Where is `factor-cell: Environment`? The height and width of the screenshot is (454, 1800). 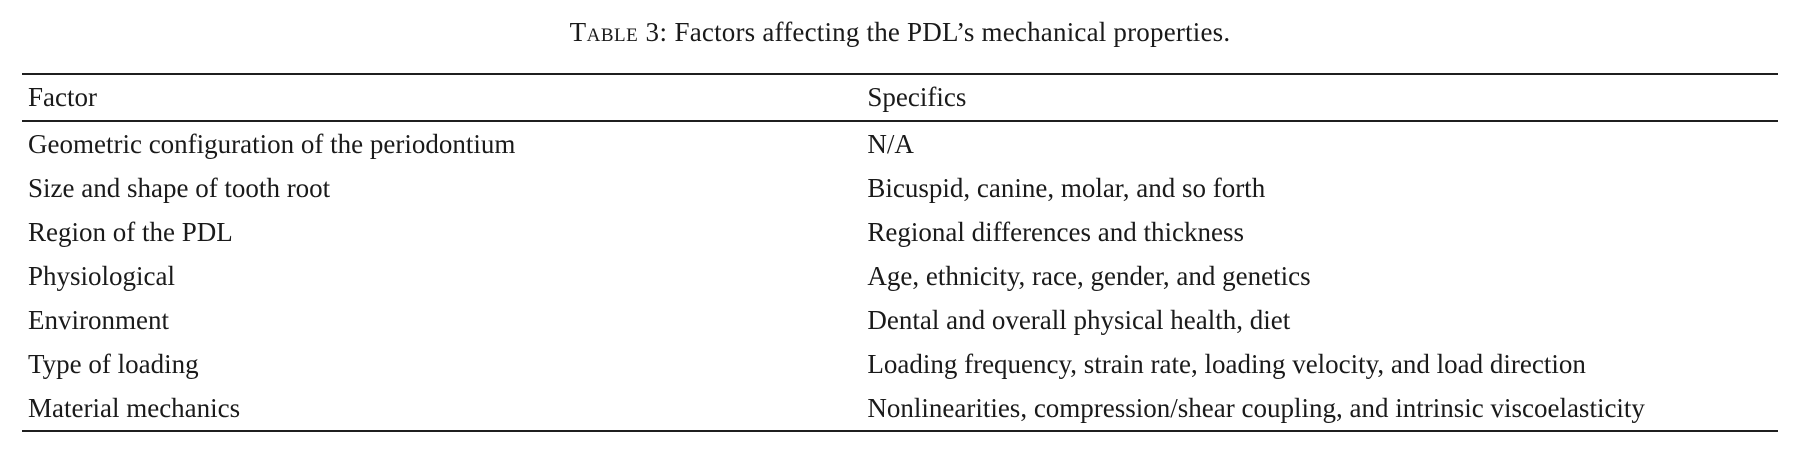 factor-cell: Environment is located at coordinates (98, 319).